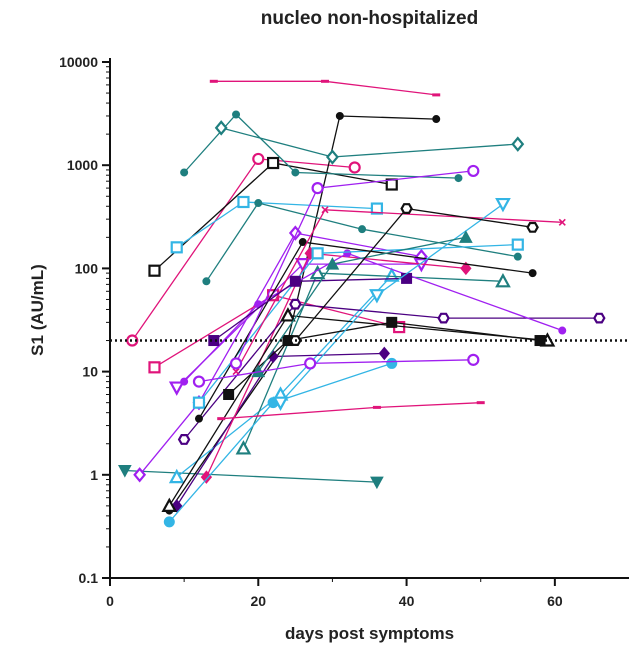 This screenshot has height=654, width=629. I want to click on x-tick-label: 20, so click(258, 601).